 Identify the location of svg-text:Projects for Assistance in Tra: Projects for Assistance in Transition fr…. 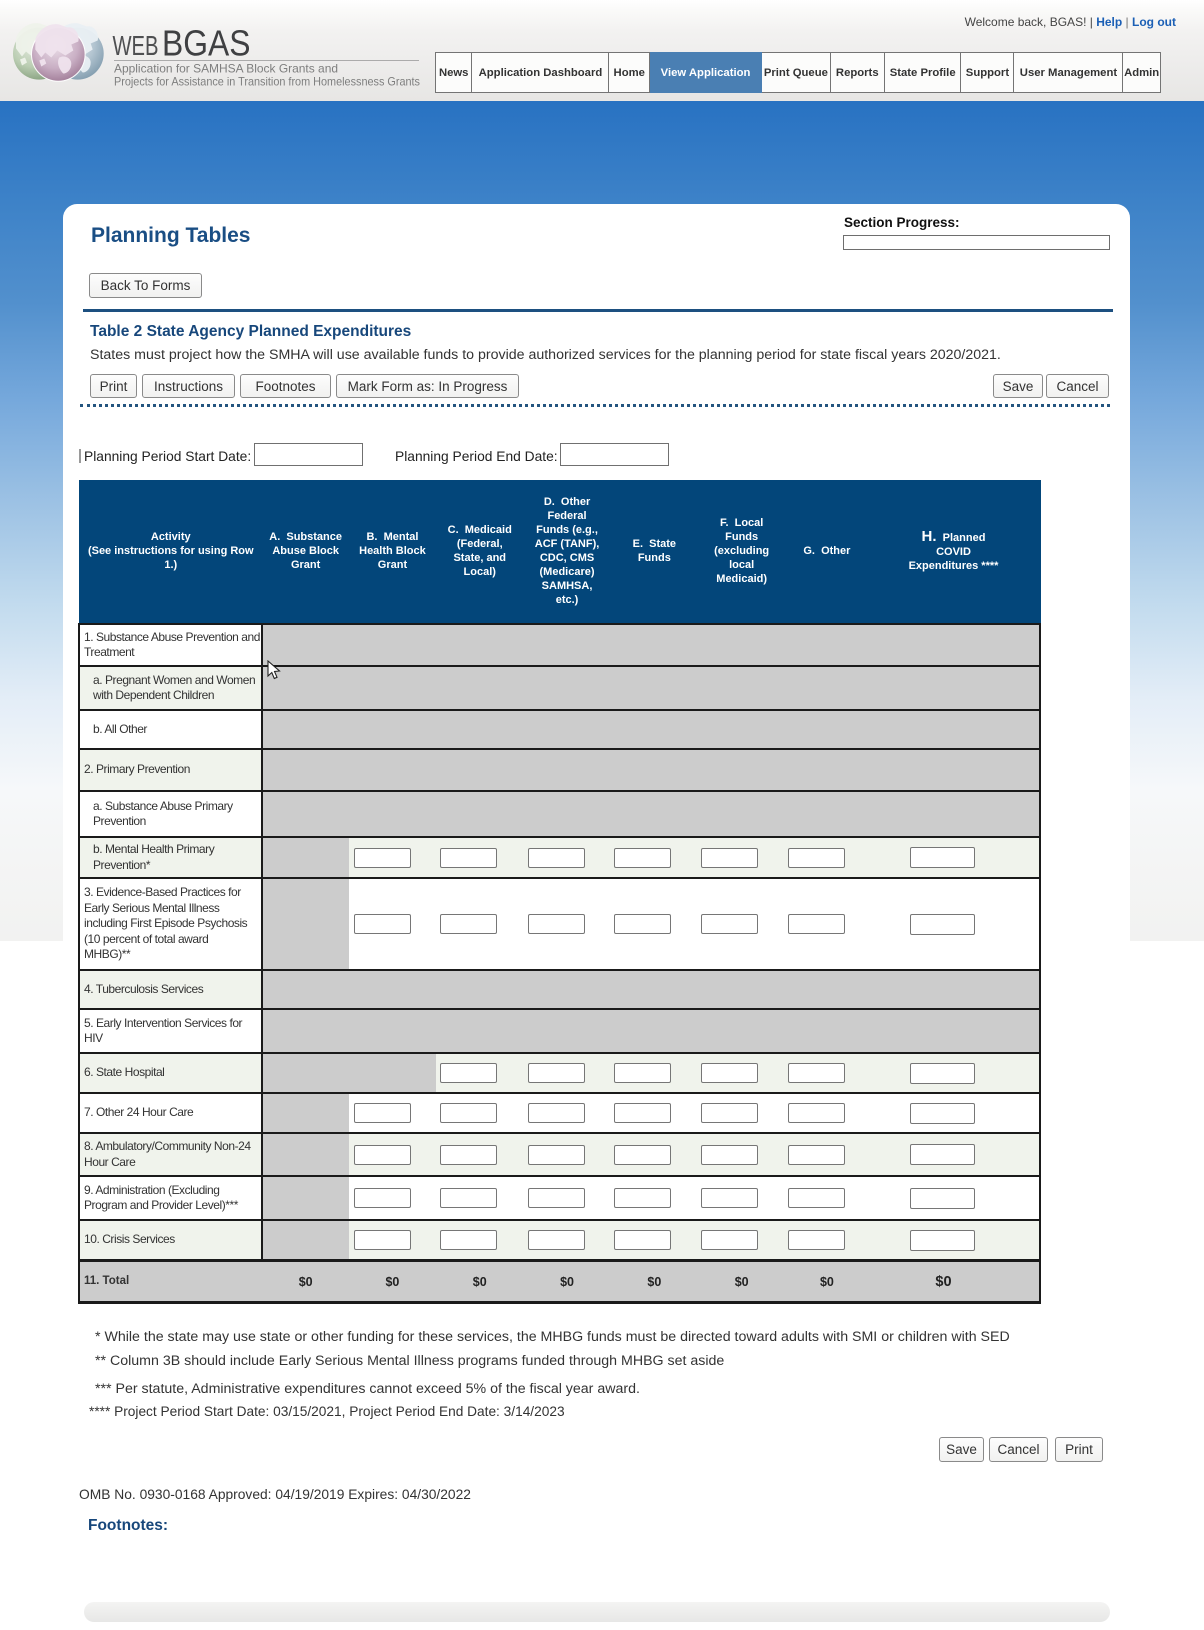
(267, 82).